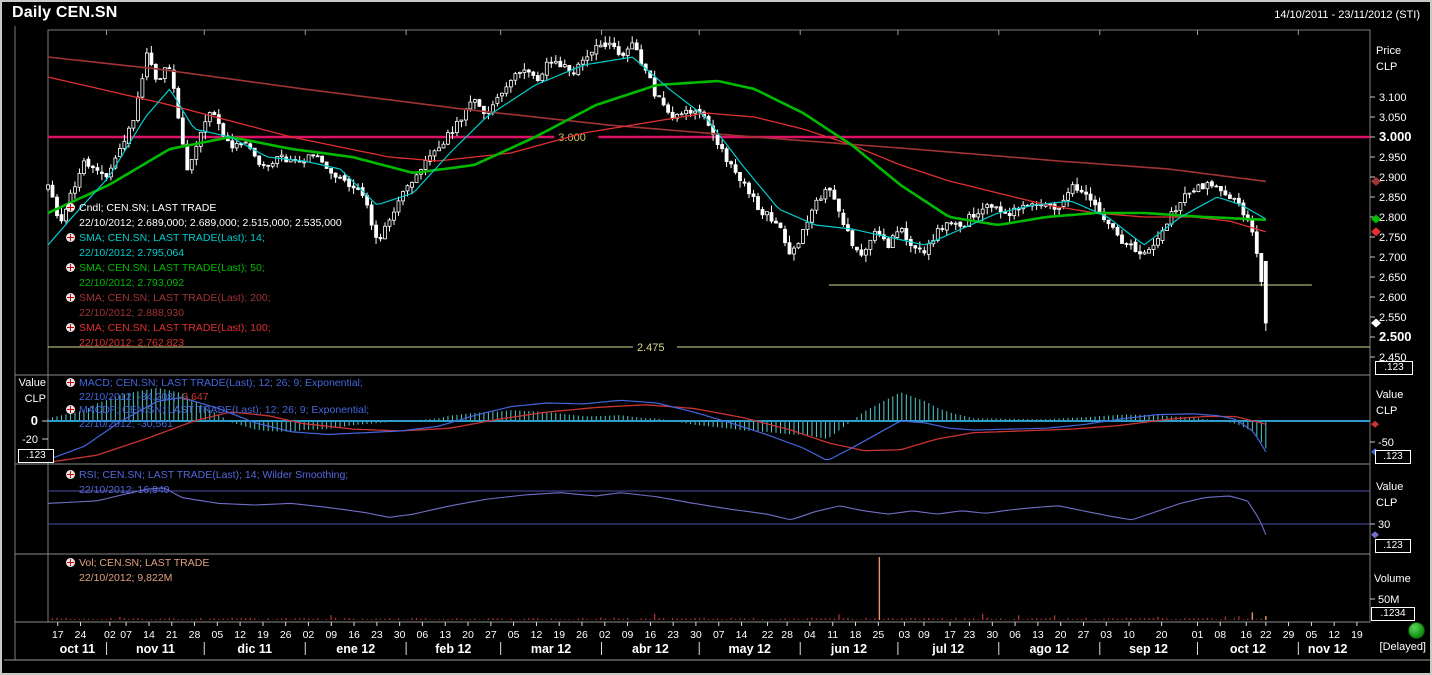 The height and width of the screenshot is (675, 1432). I want to click on legend-text: 22/10/2012; -30,561, so click(126, 423).